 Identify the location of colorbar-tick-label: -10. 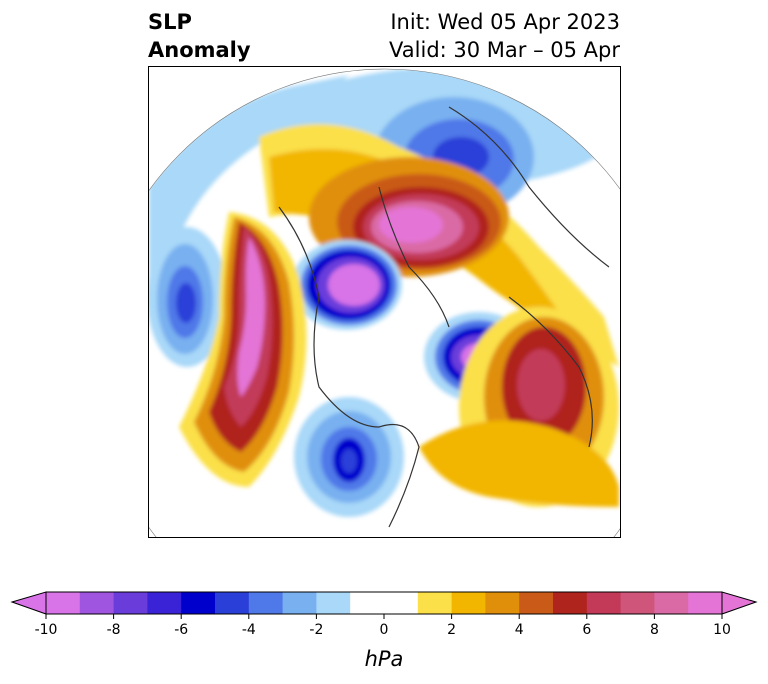
(46, 630).